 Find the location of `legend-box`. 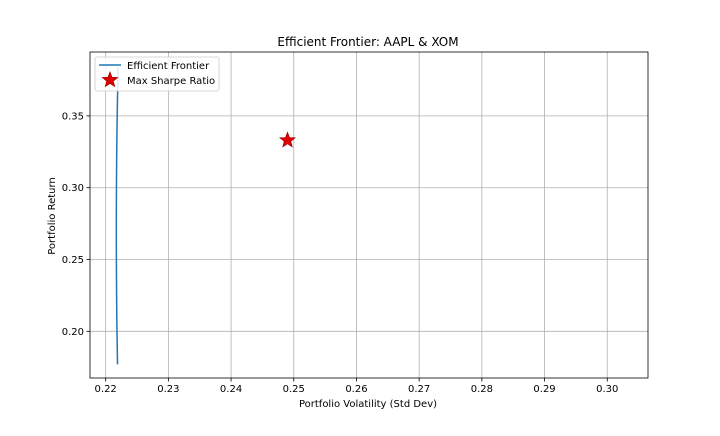

legend-box is located at coordinates (157, 74).